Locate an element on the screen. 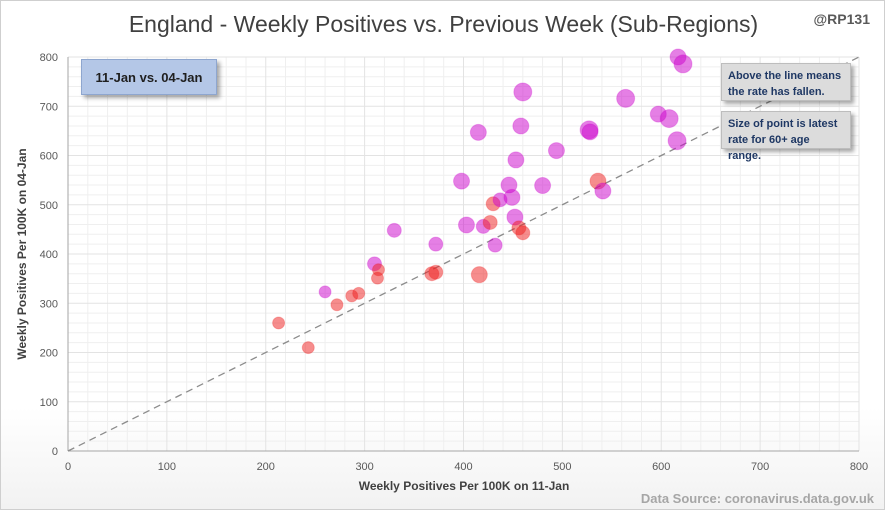 The width and height of the screenshot is (885, 511). x-axis-label: Weekly Positives Per 100K on 11-Jan is located at coordinates (464, 486).